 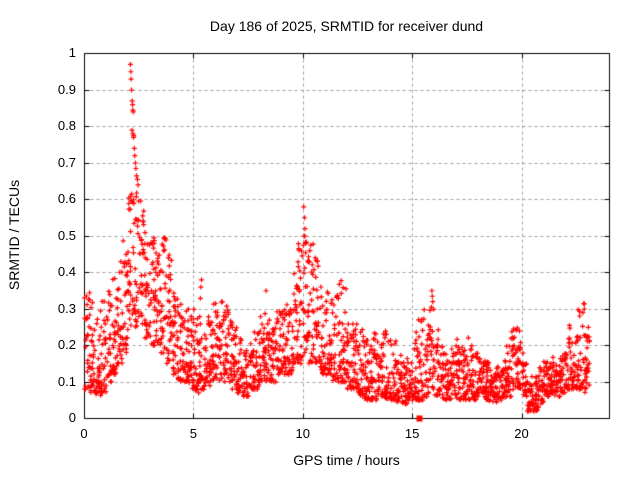 What do you see at coordinates (346, 460) in the screenshot?
I see `x-axis-label: GPS time / hours` at bounding box center [346, 460].